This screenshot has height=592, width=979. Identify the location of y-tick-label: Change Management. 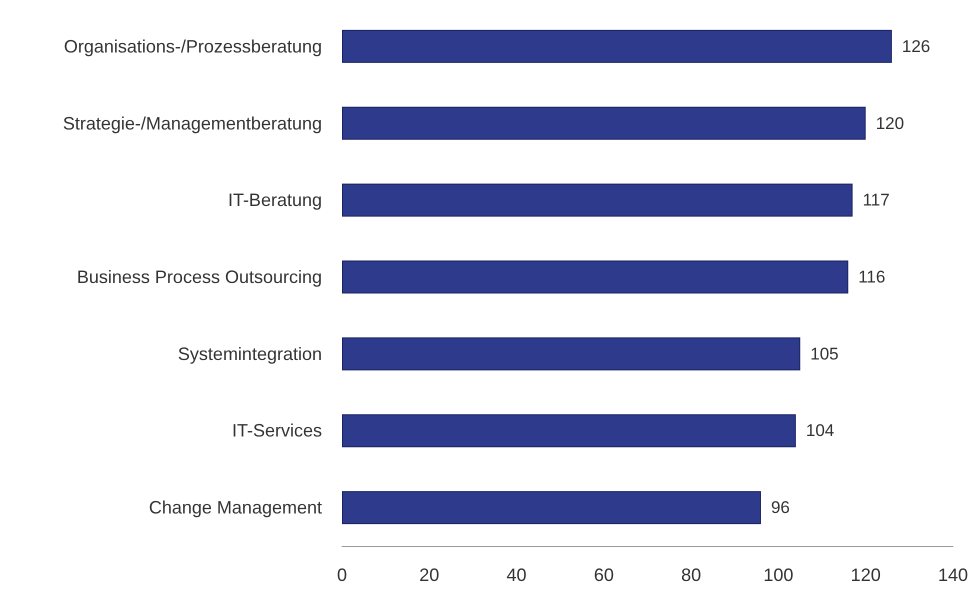
(235, 508).